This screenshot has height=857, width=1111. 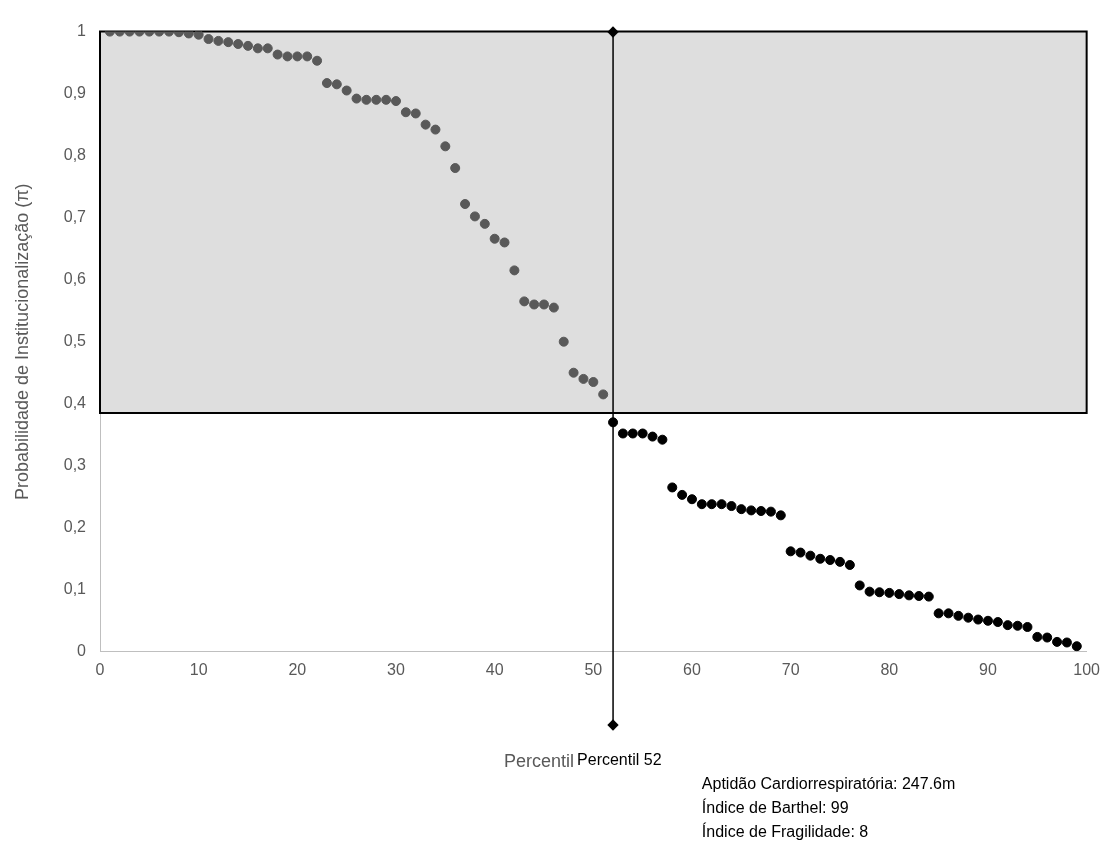 What do you see at coordinates (619, 760) in the screenshot?
I see `ref-line-label: Percentil 52` at bounding box center [619, 760].